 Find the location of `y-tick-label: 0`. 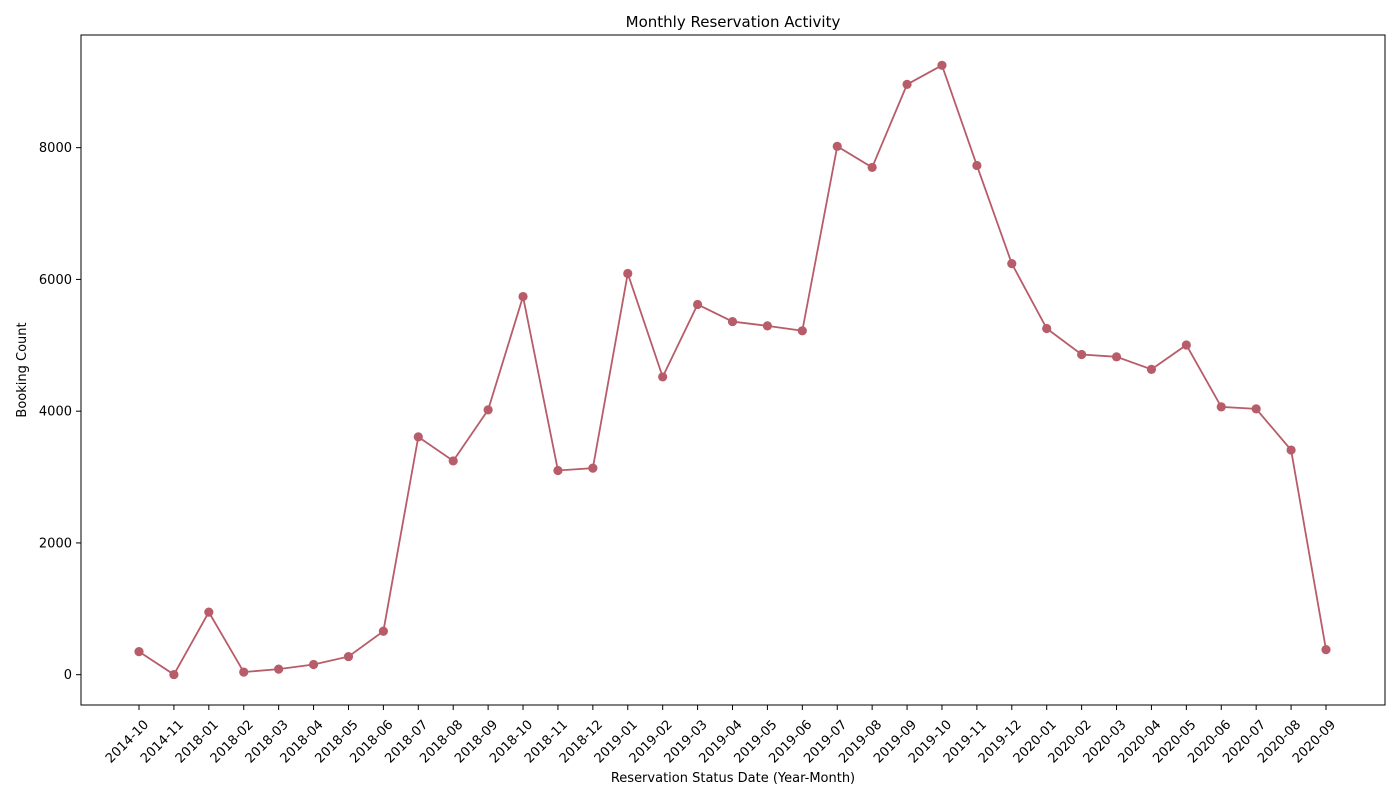

y-tick-label: 0 is located at coordinates (68, 675).